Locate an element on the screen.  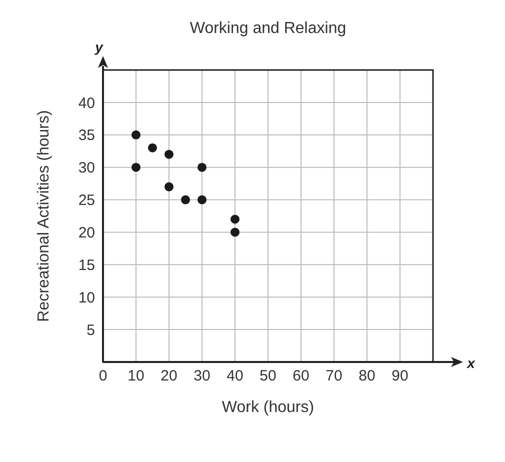
y-tick-label: 20 is located at coordinates (86, 233).